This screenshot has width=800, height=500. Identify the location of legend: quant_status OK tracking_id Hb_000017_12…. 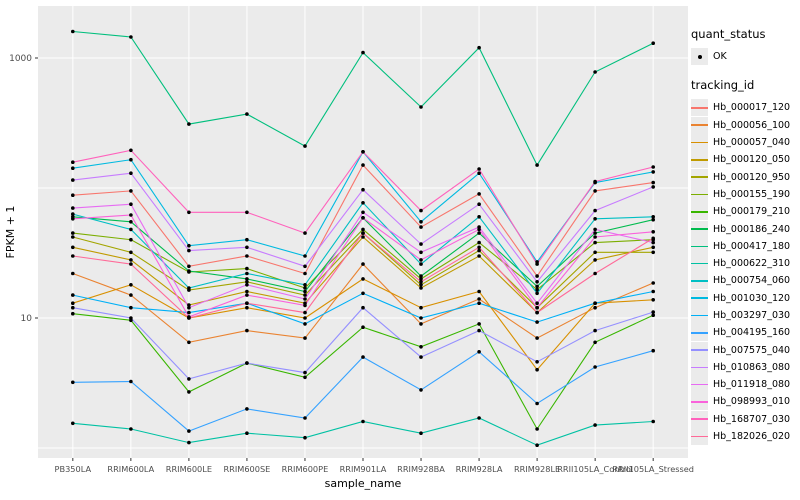
(741, 236).